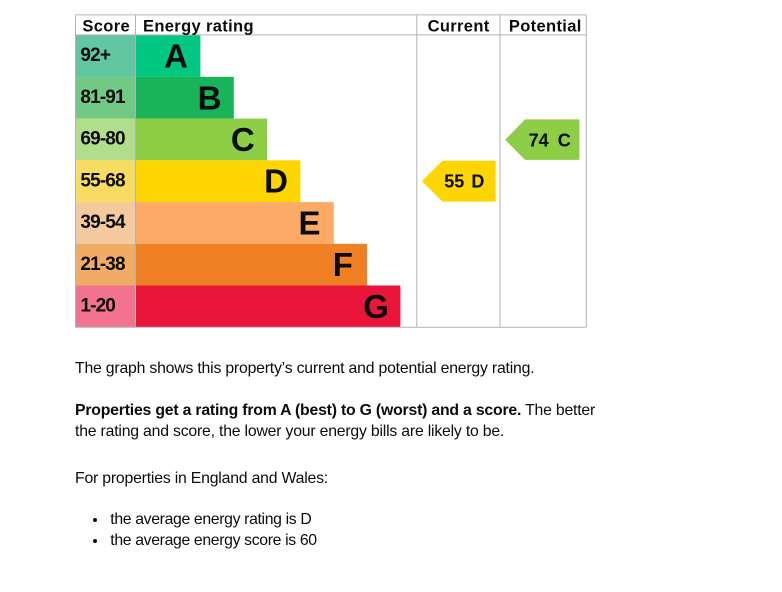  What do you see at coordinates (459, 27) in the screenshot?
I see `svg-text: Current` at bounding box center [459, 27].